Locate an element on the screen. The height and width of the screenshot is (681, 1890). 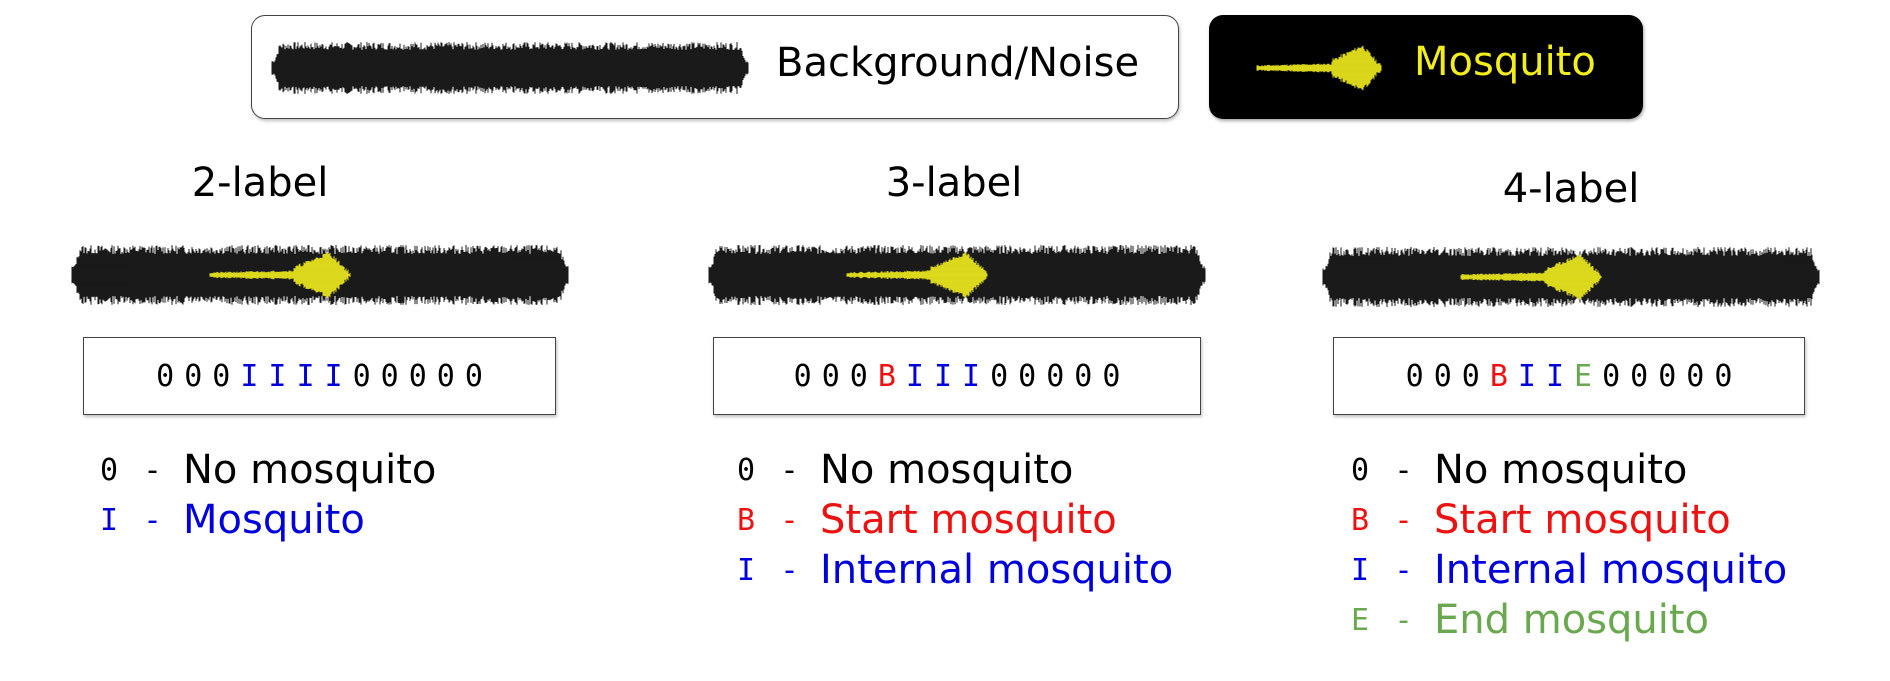
legend-noise: Background/Noise is located at coordinates (715, 67).